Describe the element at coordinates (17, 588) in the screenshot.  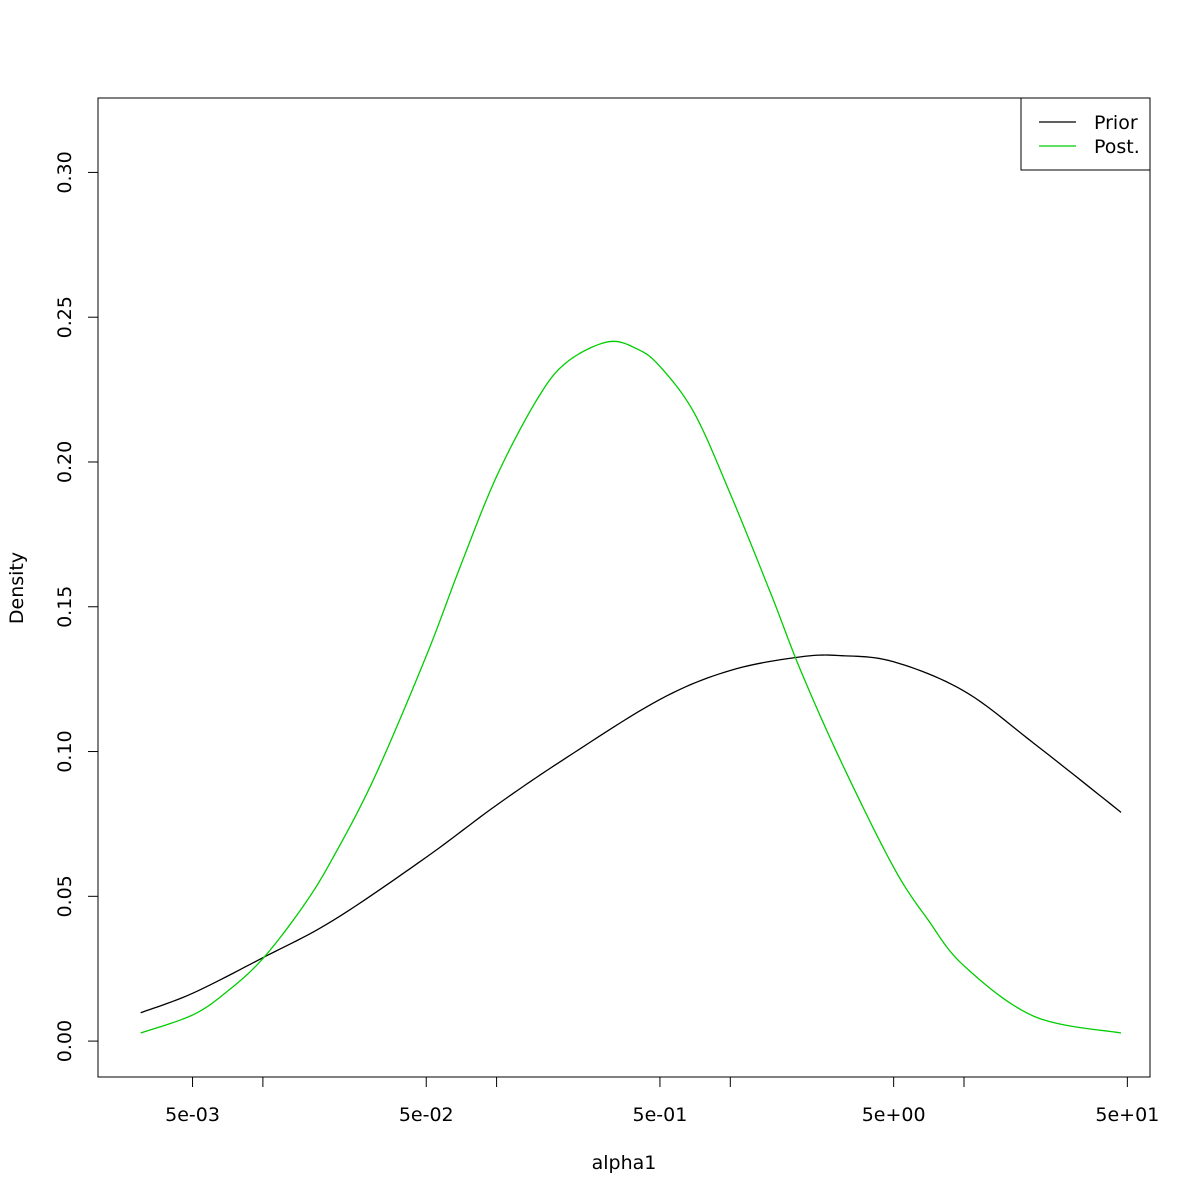
I see `y-axis-label: Density` at that location.